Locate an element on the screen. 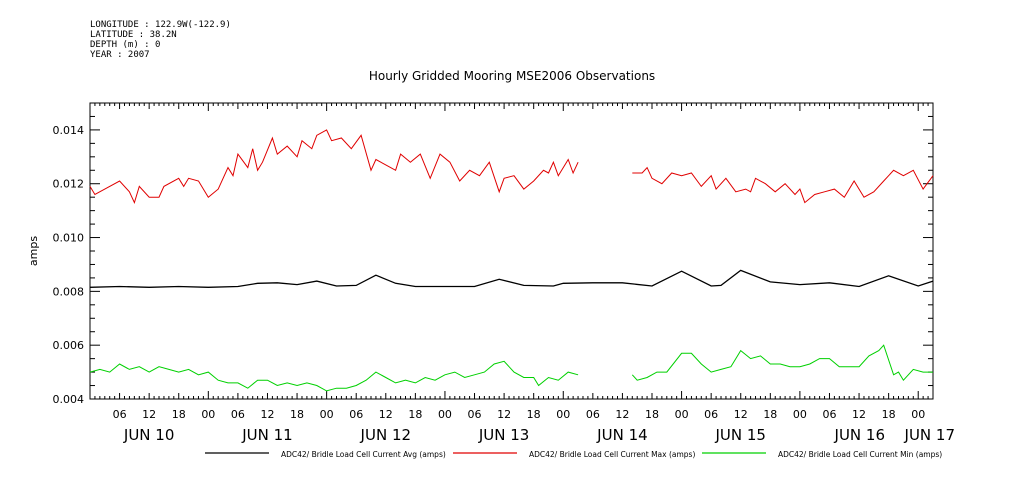  longitude-line: LONGITUDE : 122.9W(-122.9) is located at coordinates (160, 25).